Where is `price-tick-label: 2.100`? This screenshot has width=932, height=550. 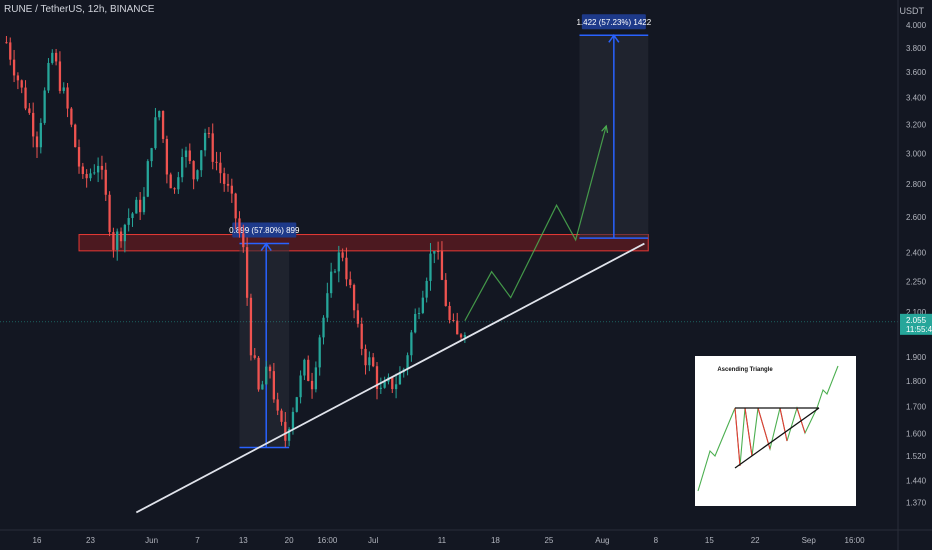 price-tick-label: 2.100 is located at coordinates (916, 312).